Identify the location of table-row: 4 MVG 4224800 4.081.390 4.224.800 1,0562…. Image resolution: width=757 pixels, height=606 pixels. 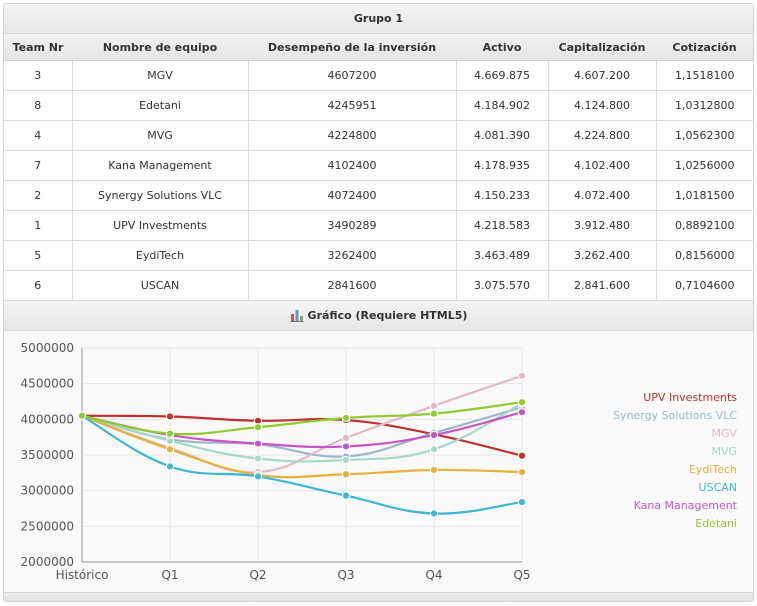
(378, 135).